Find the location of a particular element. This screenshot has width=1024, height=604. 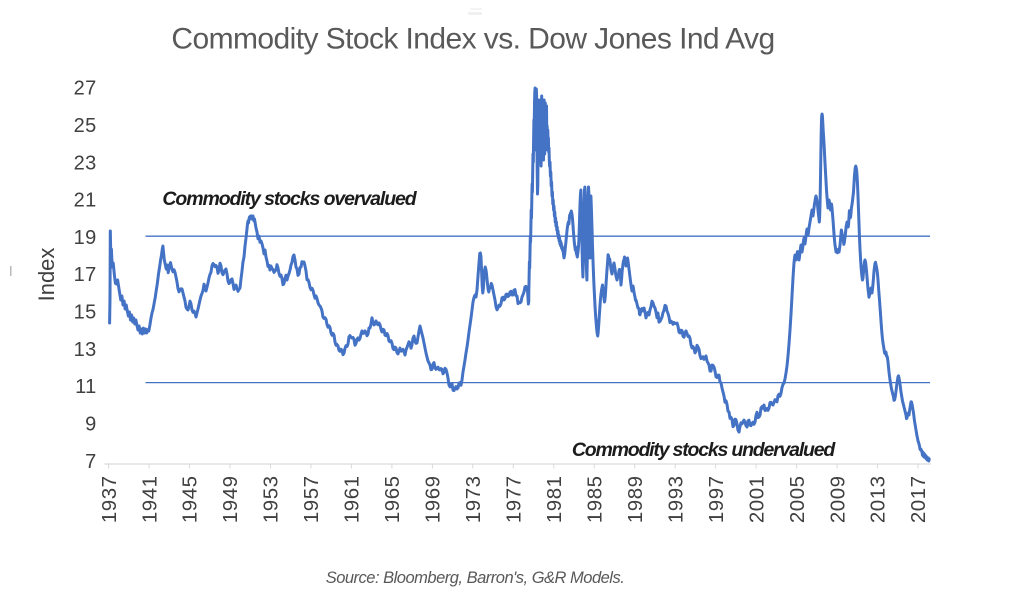

svg-text: 1969 is located at coordinates (433, 500).